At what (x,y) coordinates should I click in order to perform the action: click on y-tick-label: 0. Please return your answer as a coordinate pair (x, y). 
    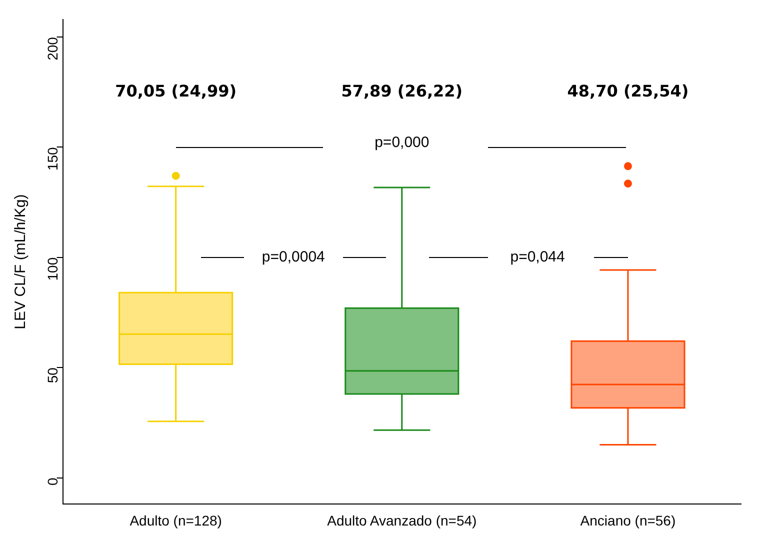
    Looking at the image, I should click on (52, 482).